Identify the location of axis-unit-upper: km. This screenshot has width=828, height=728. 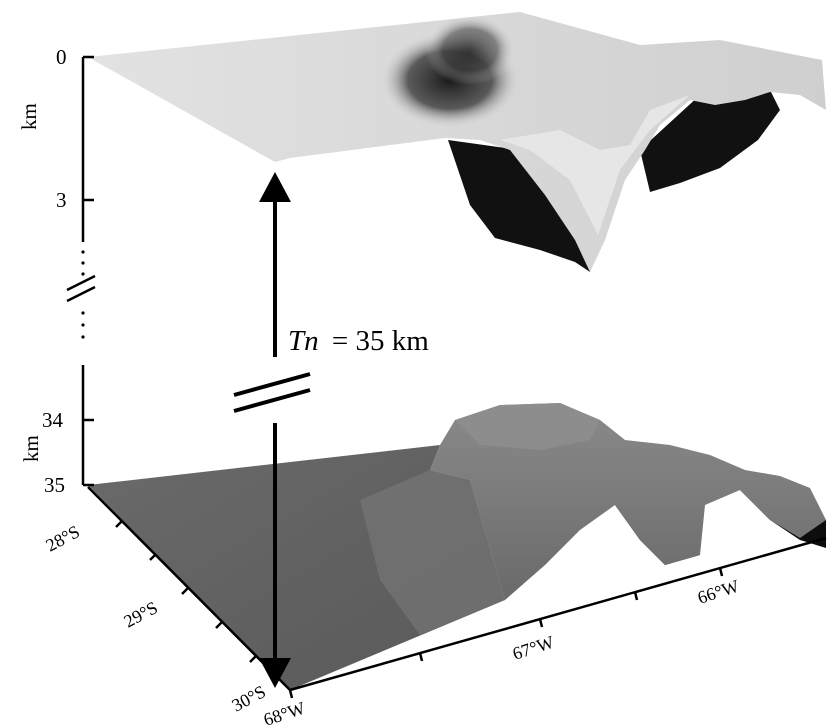
(29, 116).